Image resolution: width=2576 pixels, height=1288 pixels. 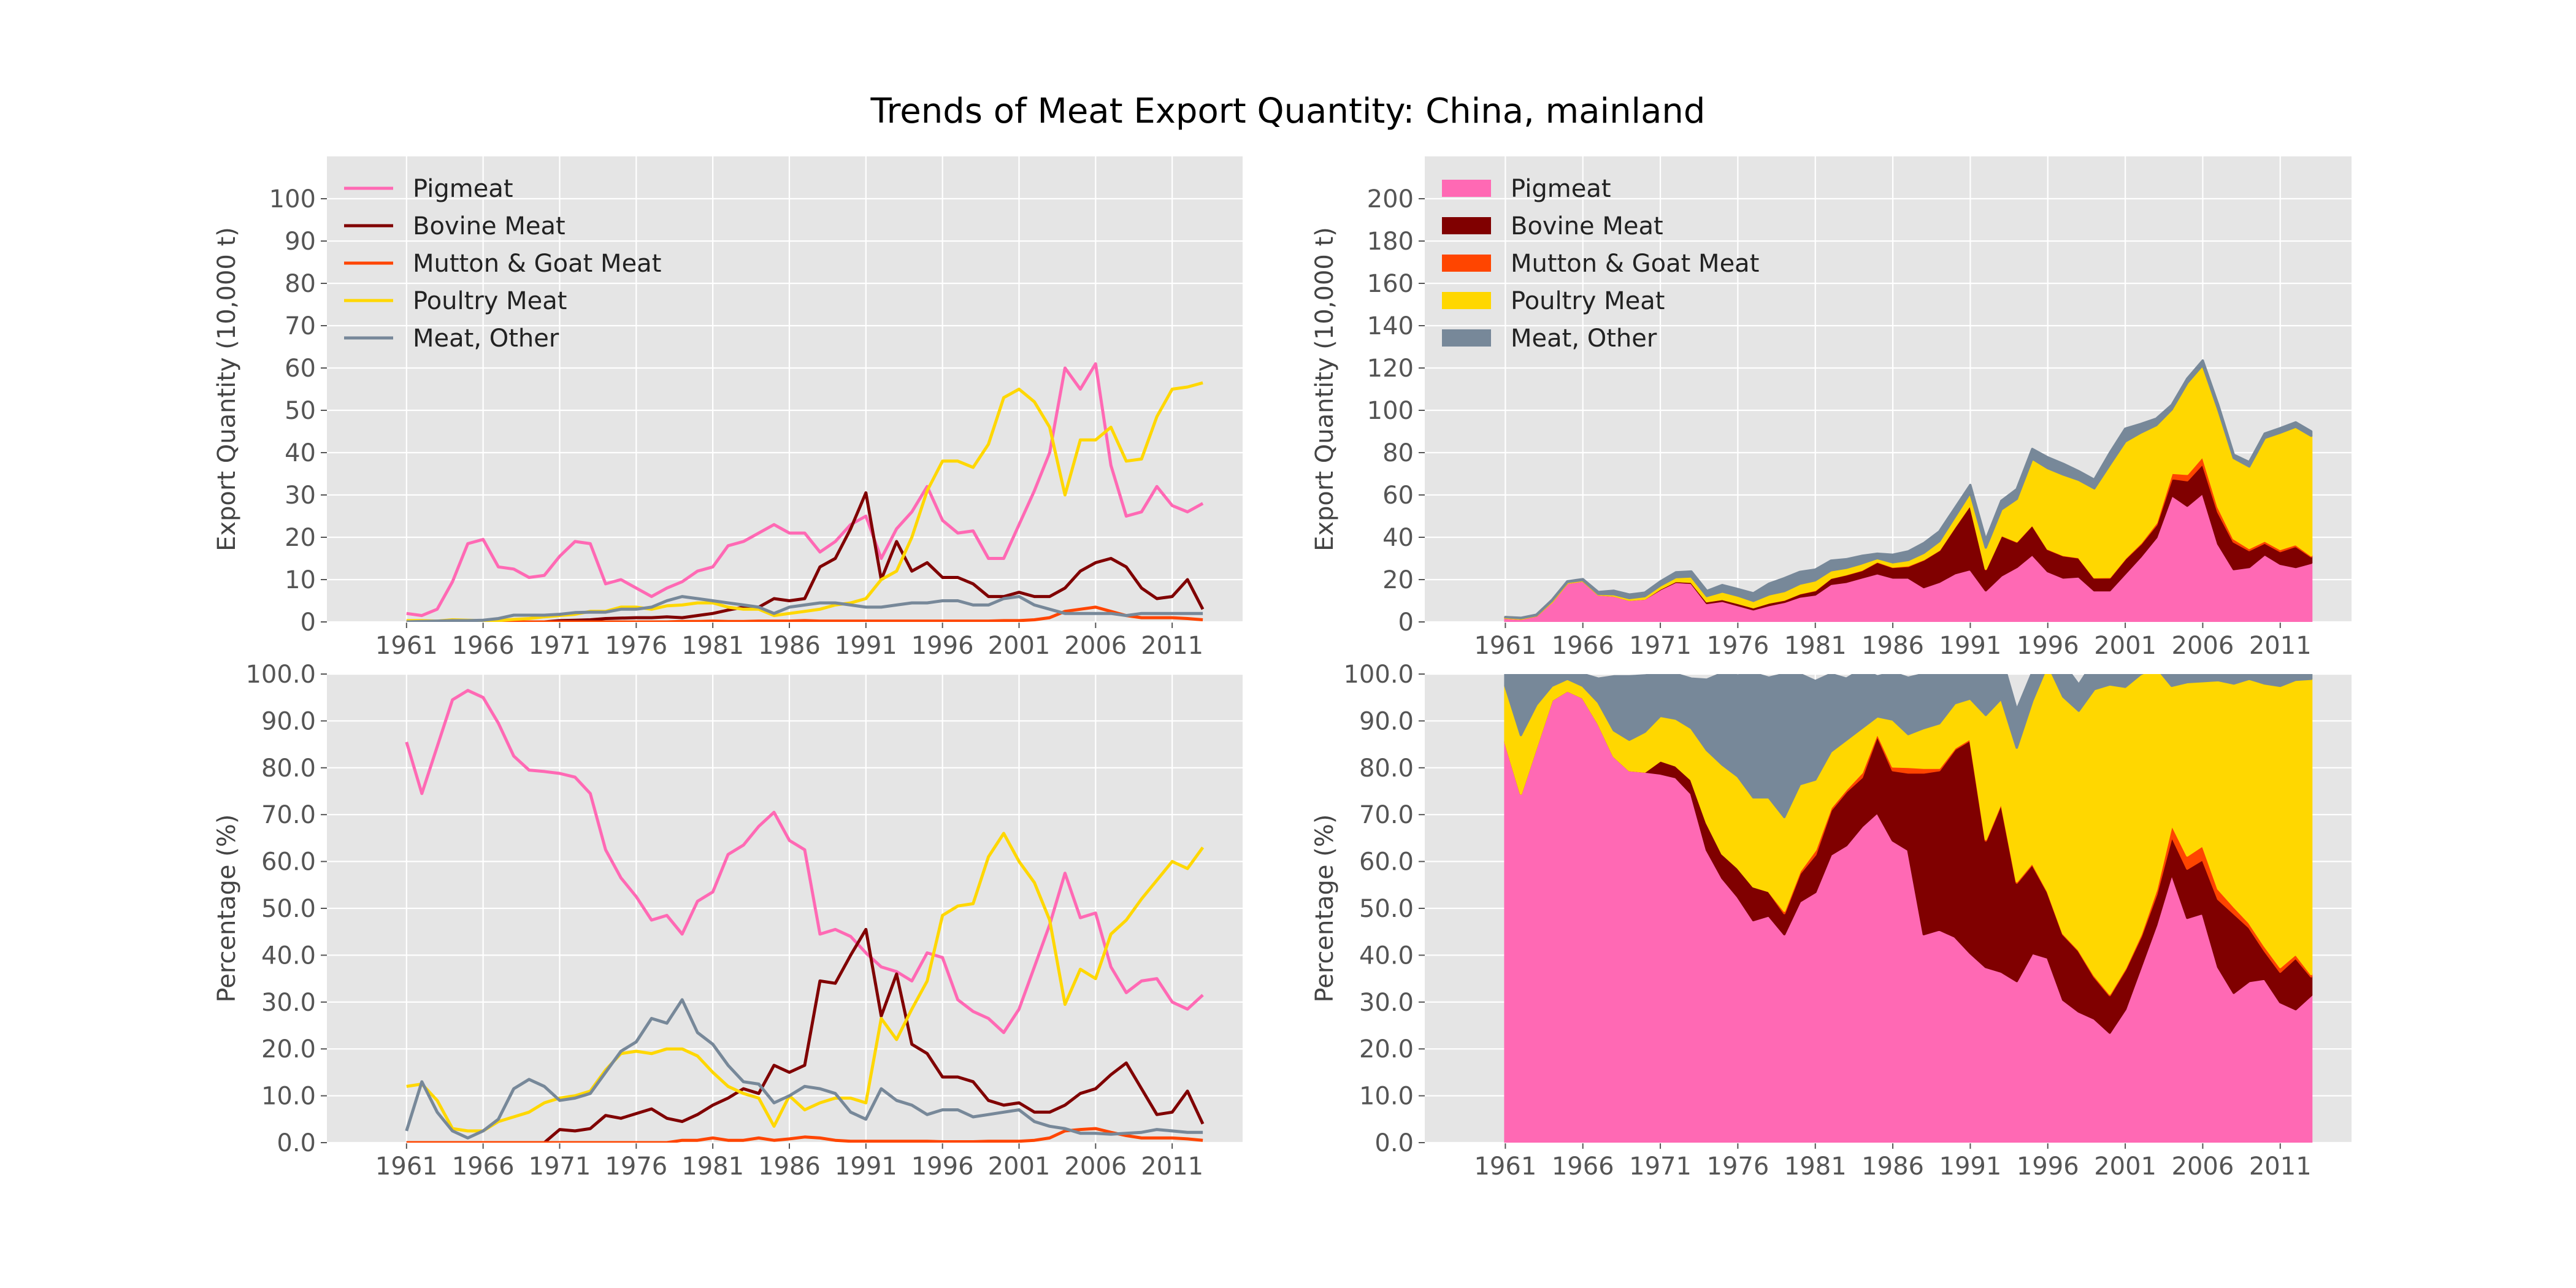 I want to click on series-area-meat-other, so click(x=1908, y=489).